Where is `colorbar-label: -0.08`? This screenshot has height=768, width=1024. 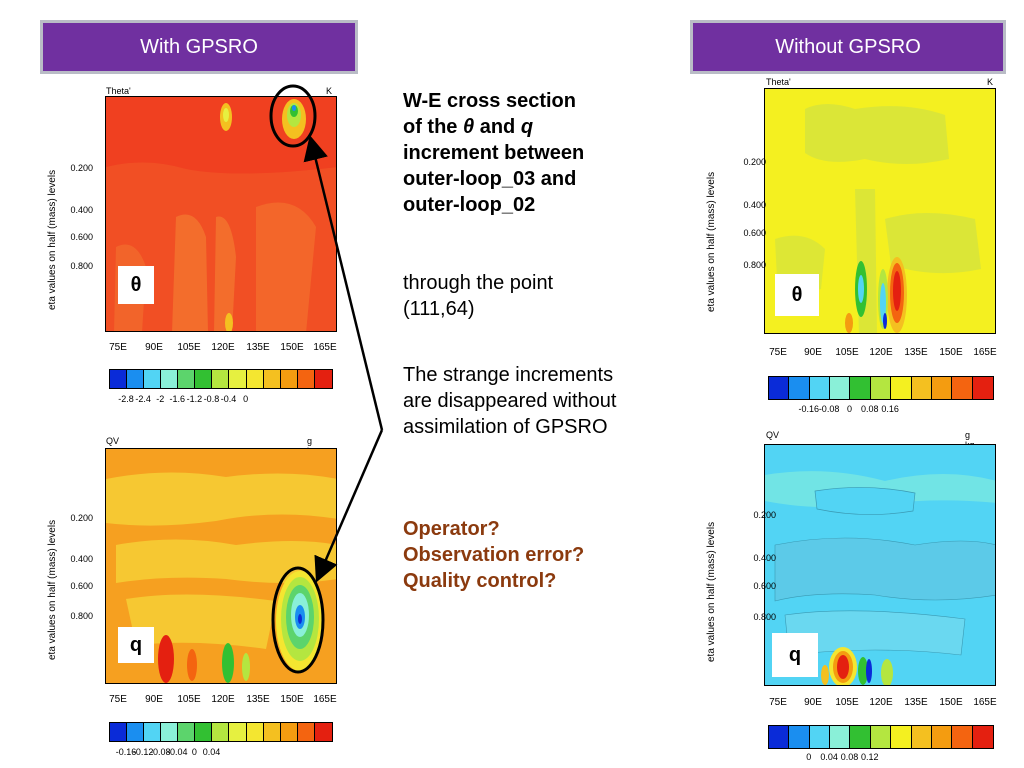 colorbar-label: -0.08 is located at coordinates (829, 409).